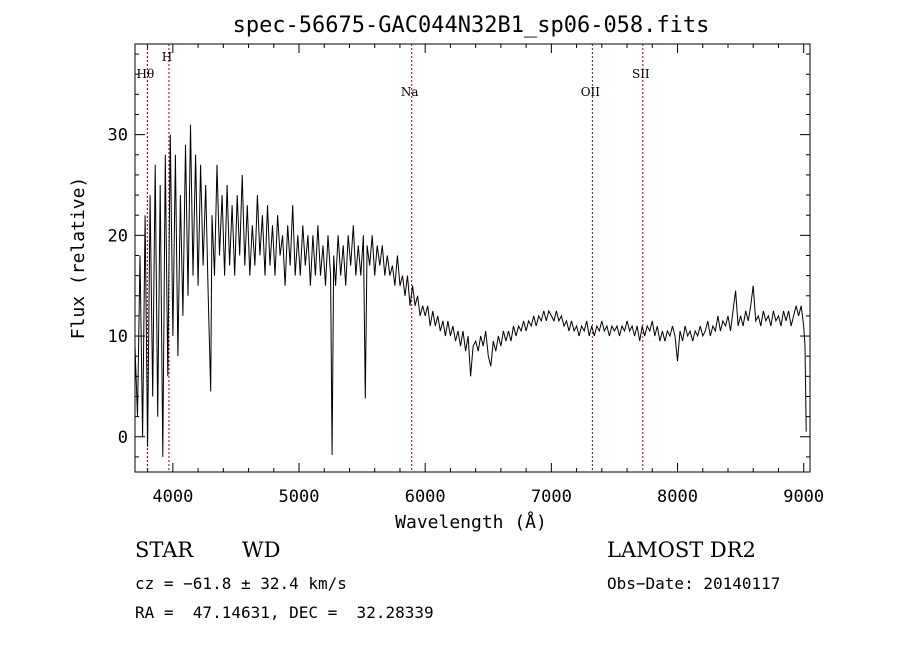 The height and width of the screenshot is (649, 900). Describe the element at coordinates (694, 583) in the screenshot. I see `observation-date: Obs−Date: 20140117` at that location.